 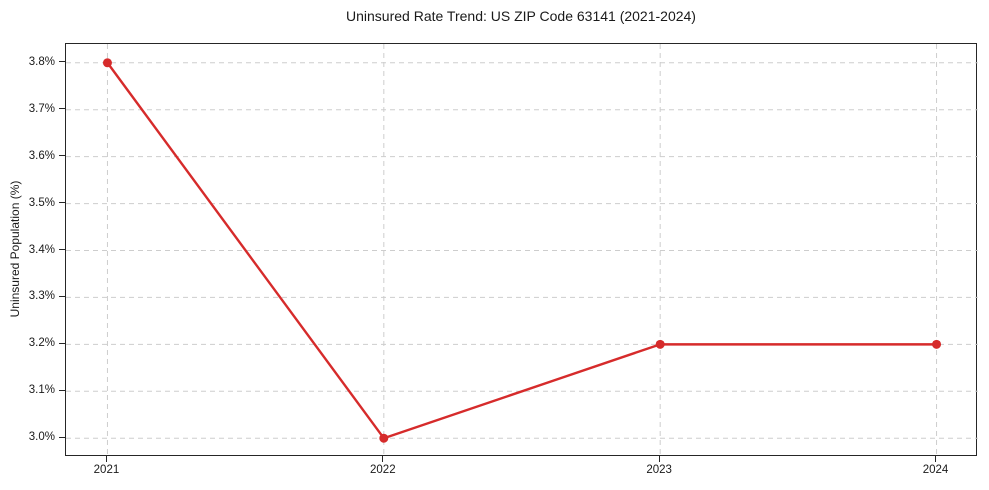 I want to click on x-tick-label: 2024, so click(x=935, y=470).